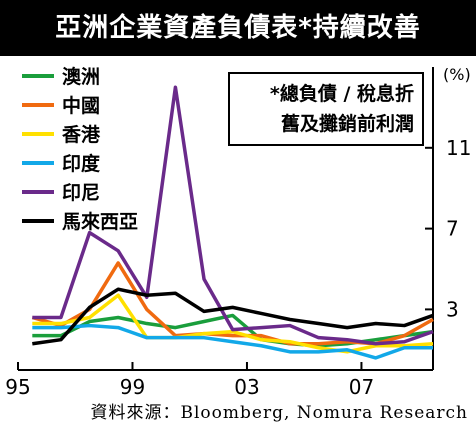 Image resolution: width=476 pixels, height=434 pixels. What do you see at coordinates (81, 193) in the screenshot?
I see `legend-label: 印尼` at bounding box center [81, 193].